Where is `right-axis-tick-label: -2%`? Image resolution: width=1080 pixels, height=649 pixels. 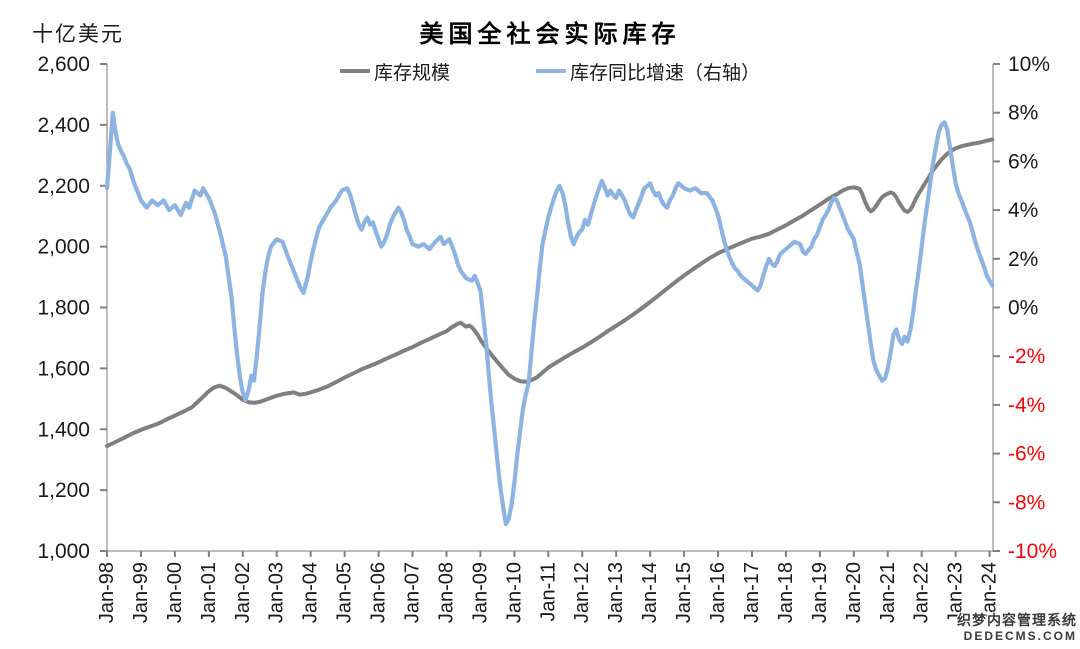 right-axis-tick-label: -2% is located at coordinates (1026, 356).